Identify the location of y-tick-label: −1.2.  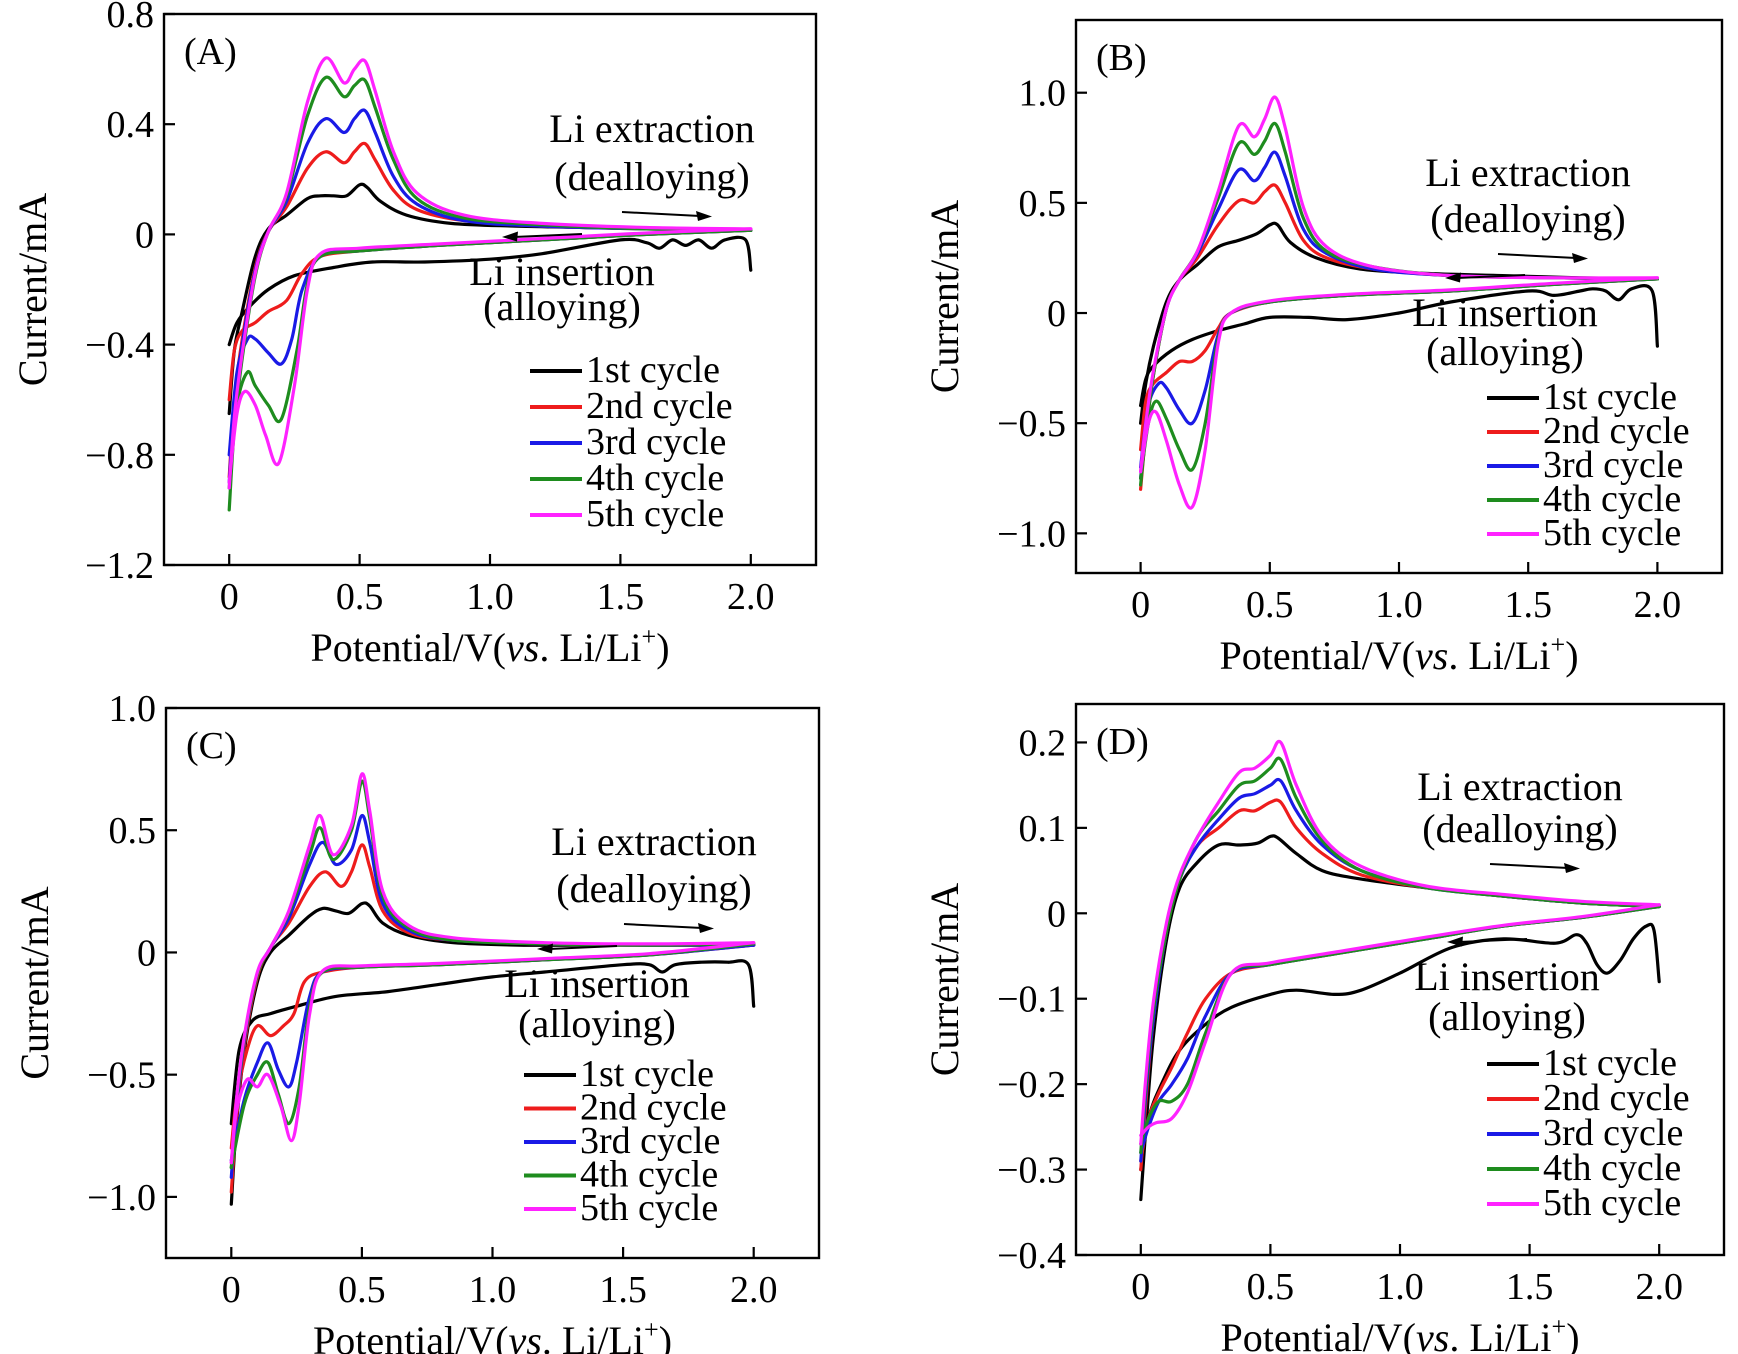
(119, 566).